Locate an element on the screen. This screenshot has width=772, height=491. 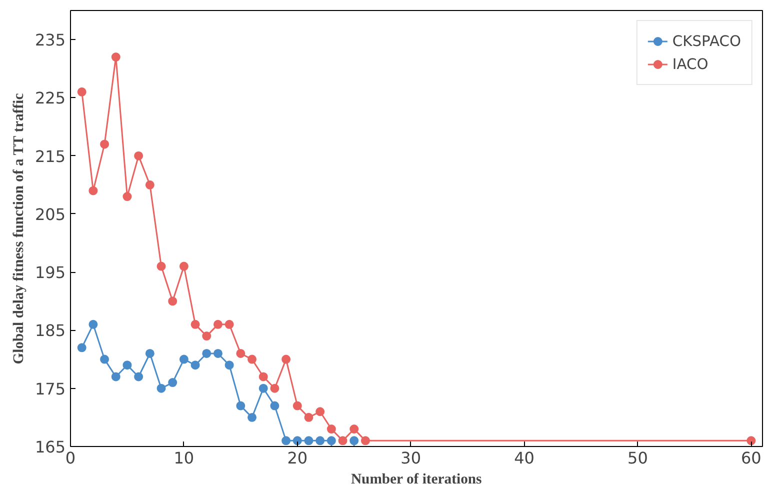
y-tick-label: 215 is located at coordinates (50, 156).